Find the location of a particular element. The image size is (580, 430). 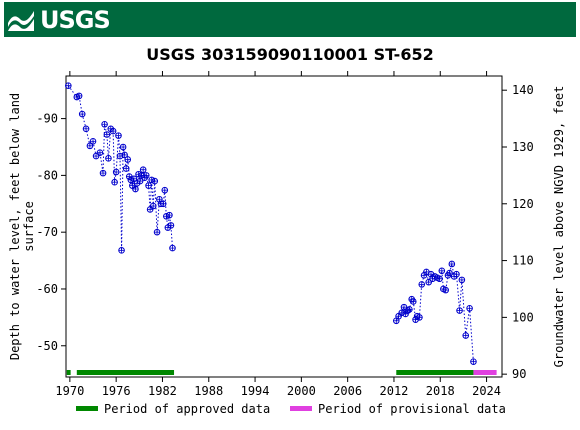

x-tick-label: 1988 is located at coordinates (208, 391).